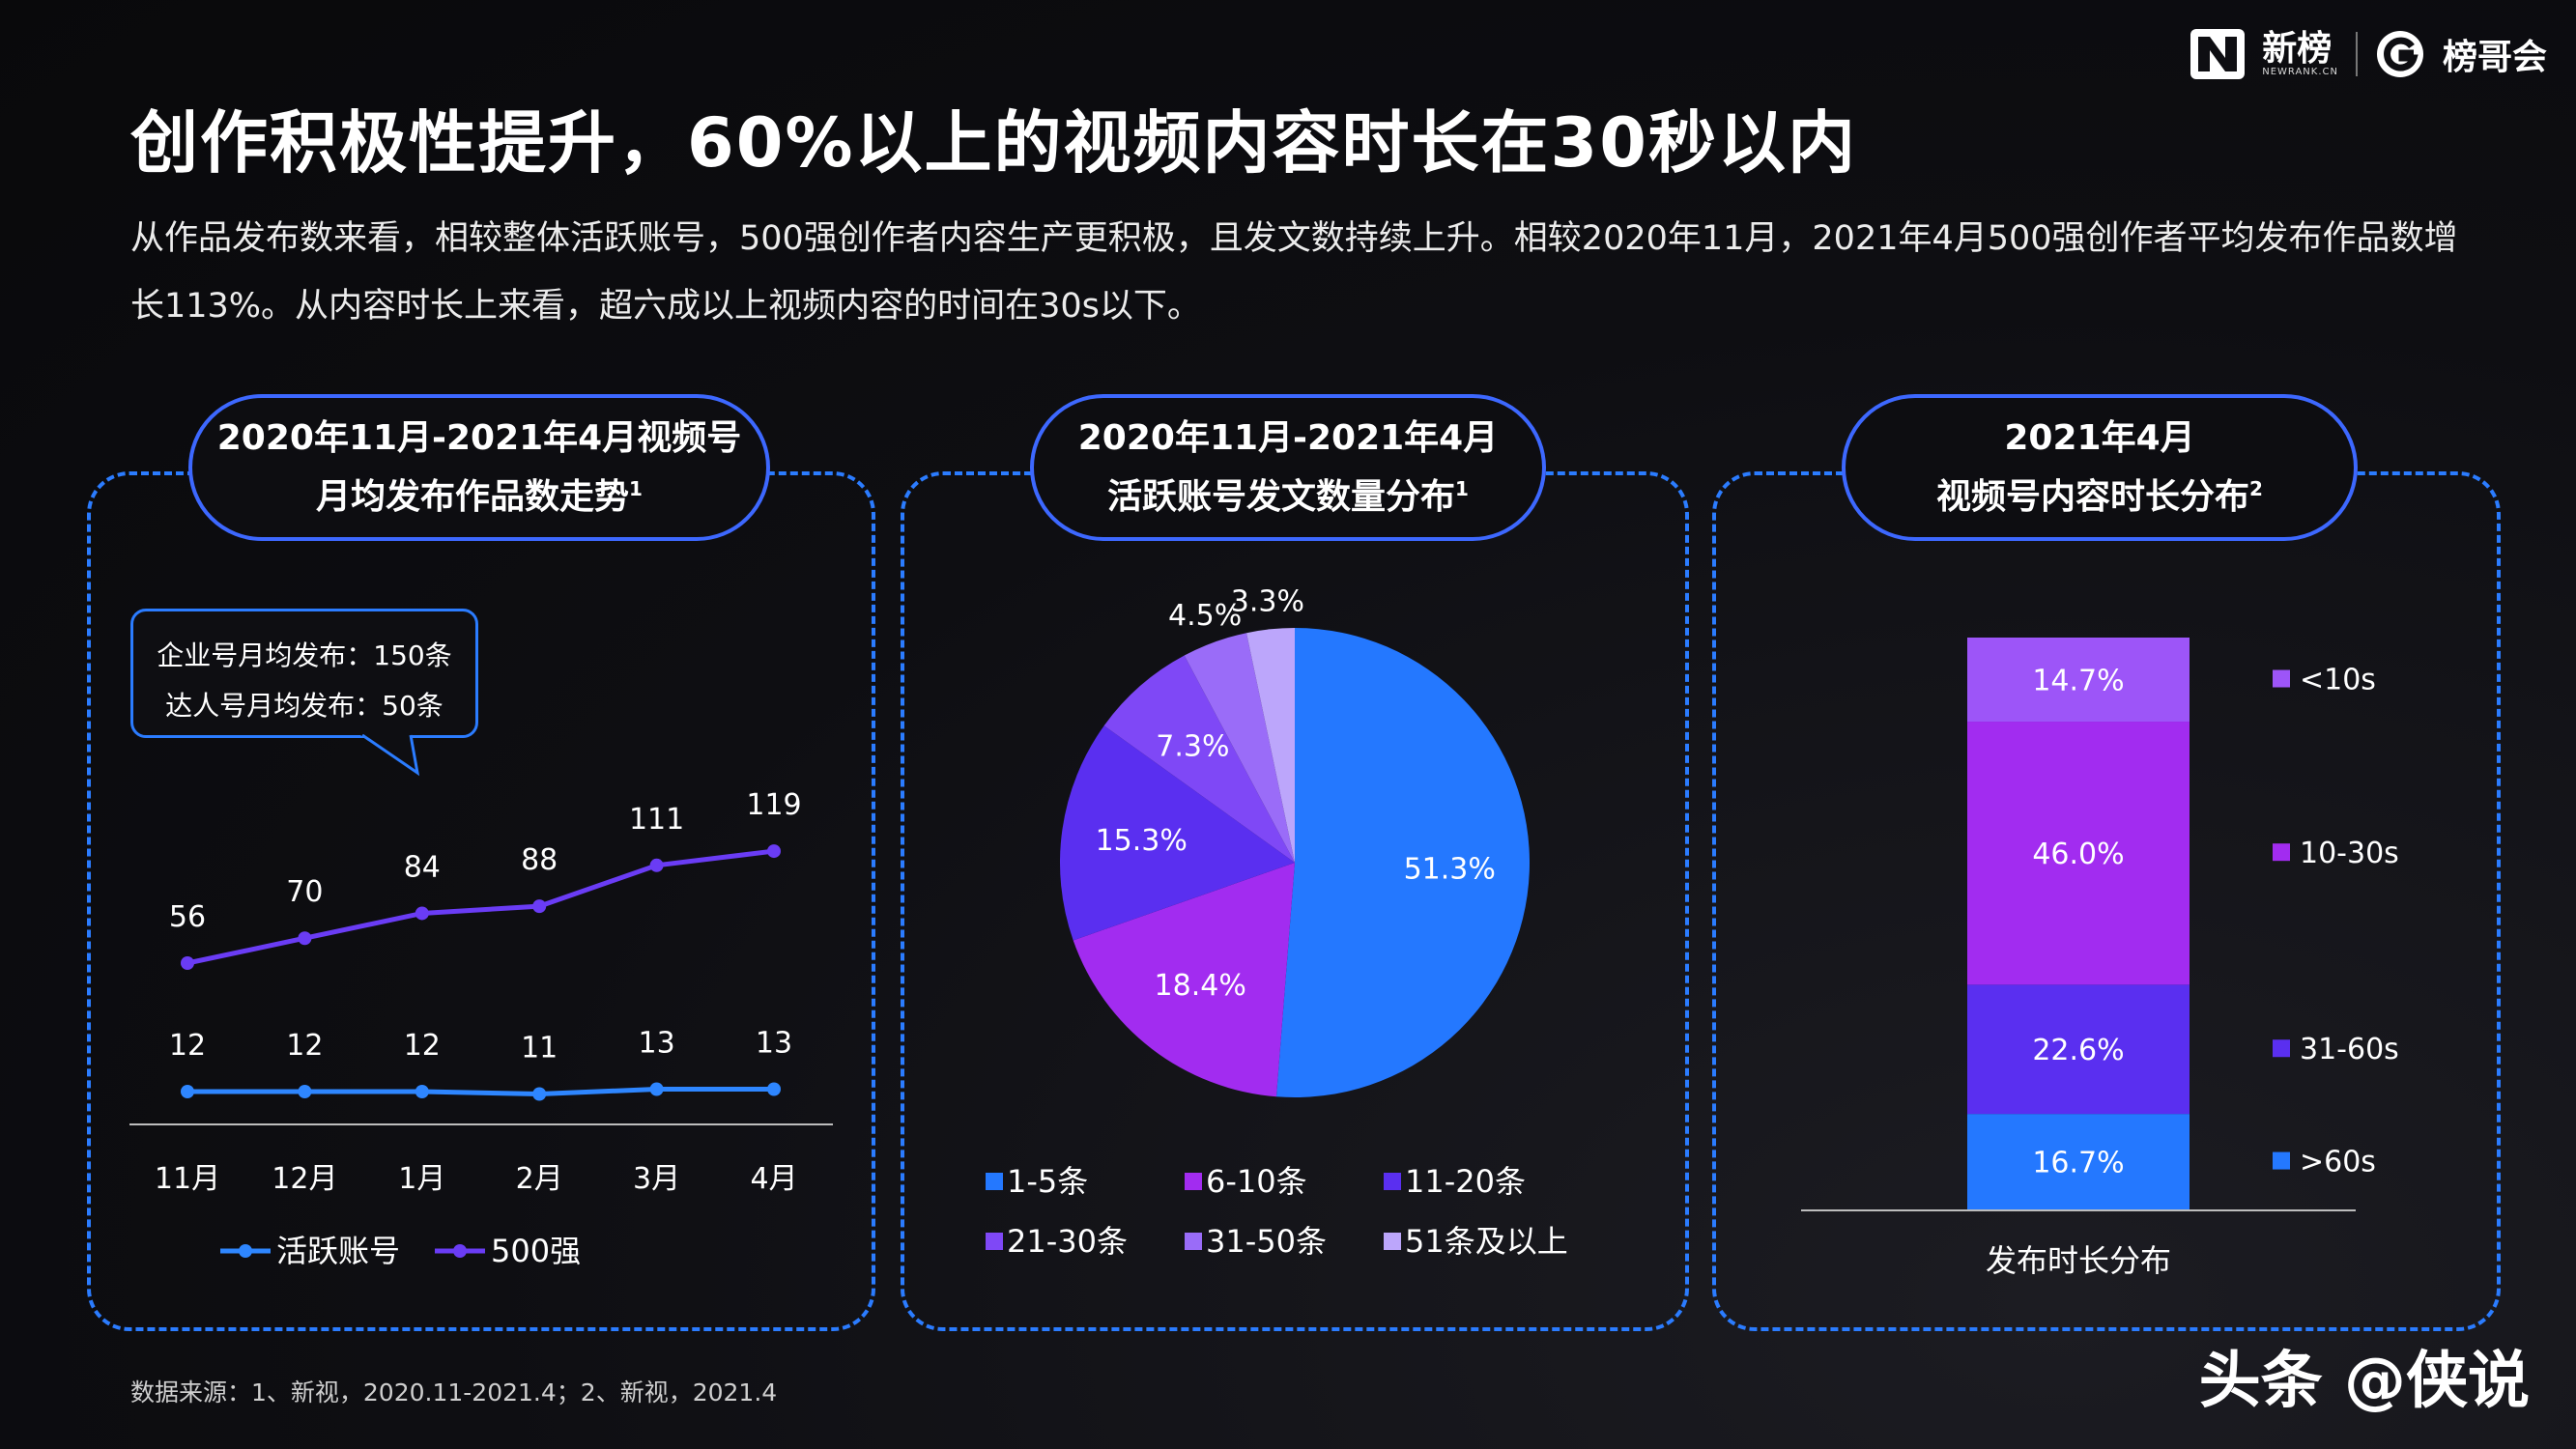 The height and width of the screenshot is (1449, 2576). Describe the element at coordinates (1200, 986) in the screenshot. I see `pie-data-label: 18.4%` at that location.